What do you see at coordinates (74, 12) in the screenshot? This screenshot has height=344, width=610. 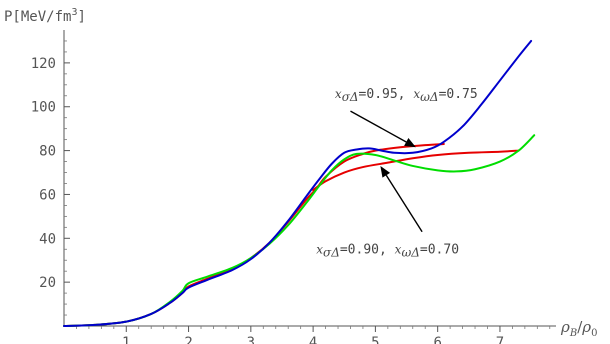 I see `y-axis-label-sup: 3` at bounding box center [74, 12].